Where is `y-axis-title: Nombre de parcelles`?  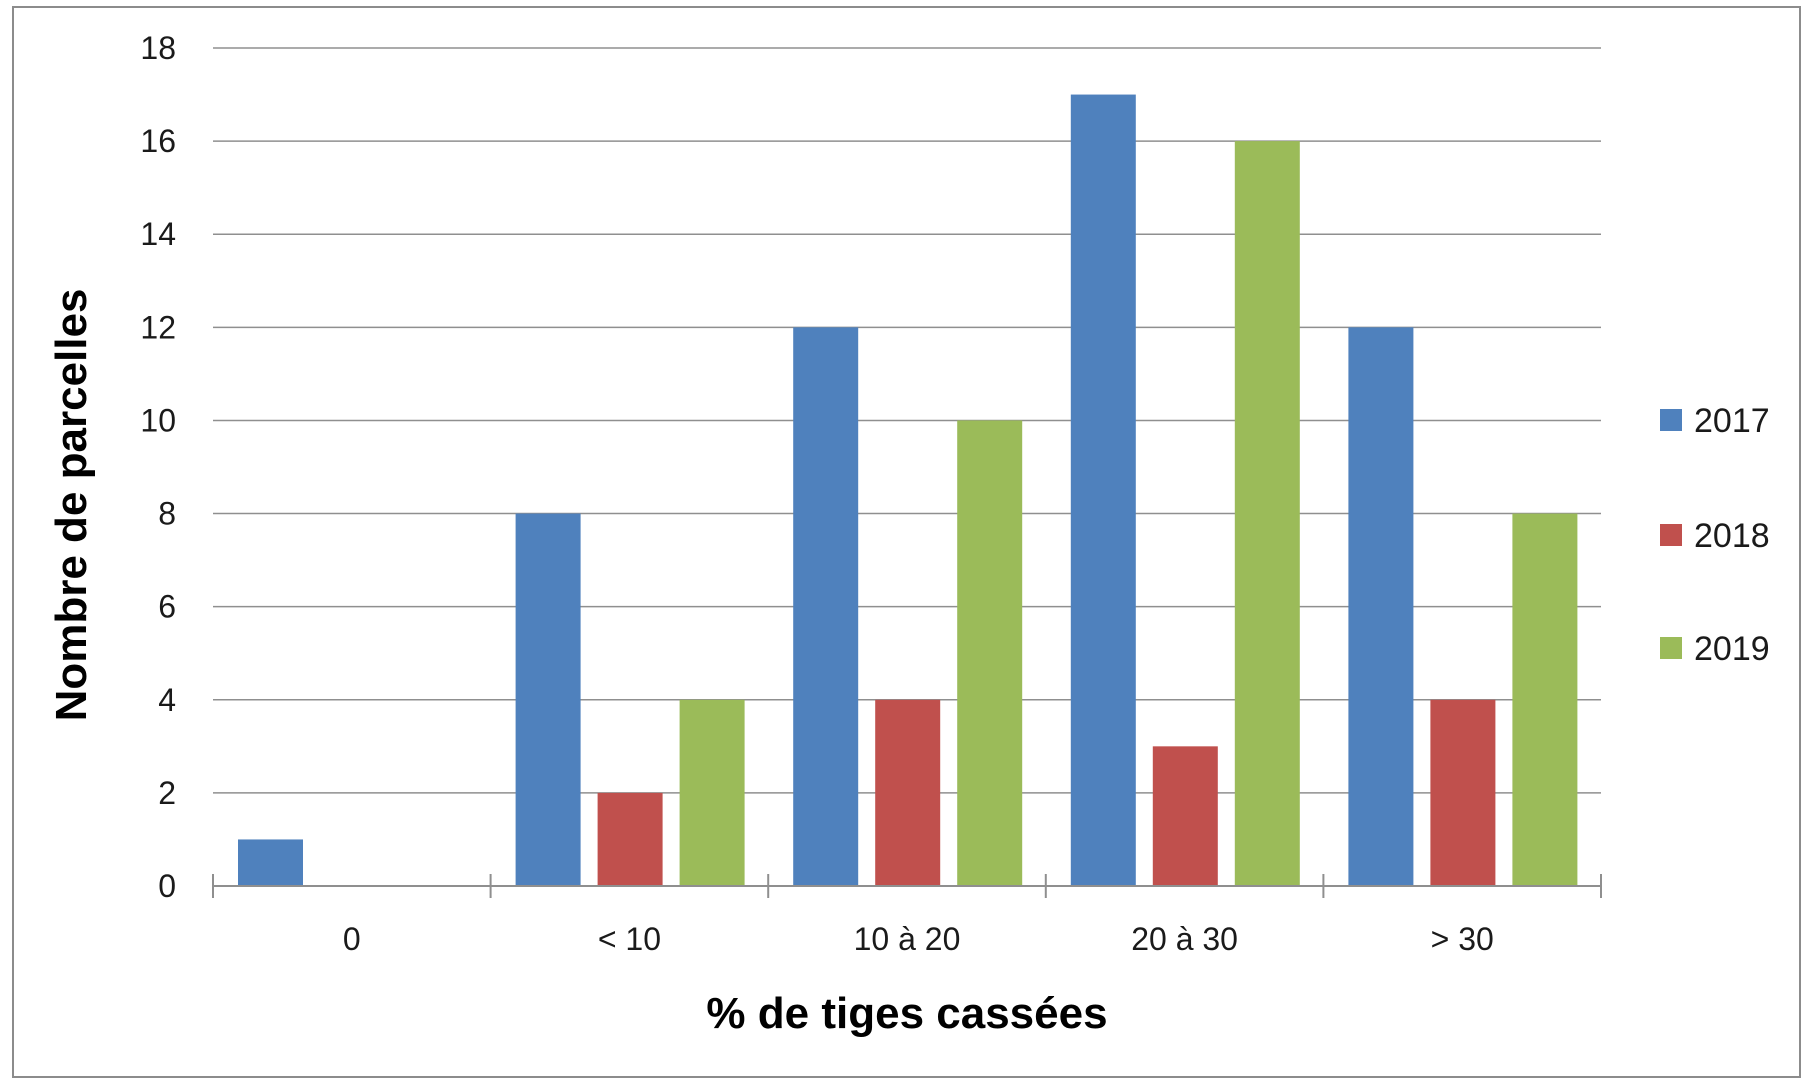 y-axis-title: Nombre de parcelles is located at coordinates (71, 505).